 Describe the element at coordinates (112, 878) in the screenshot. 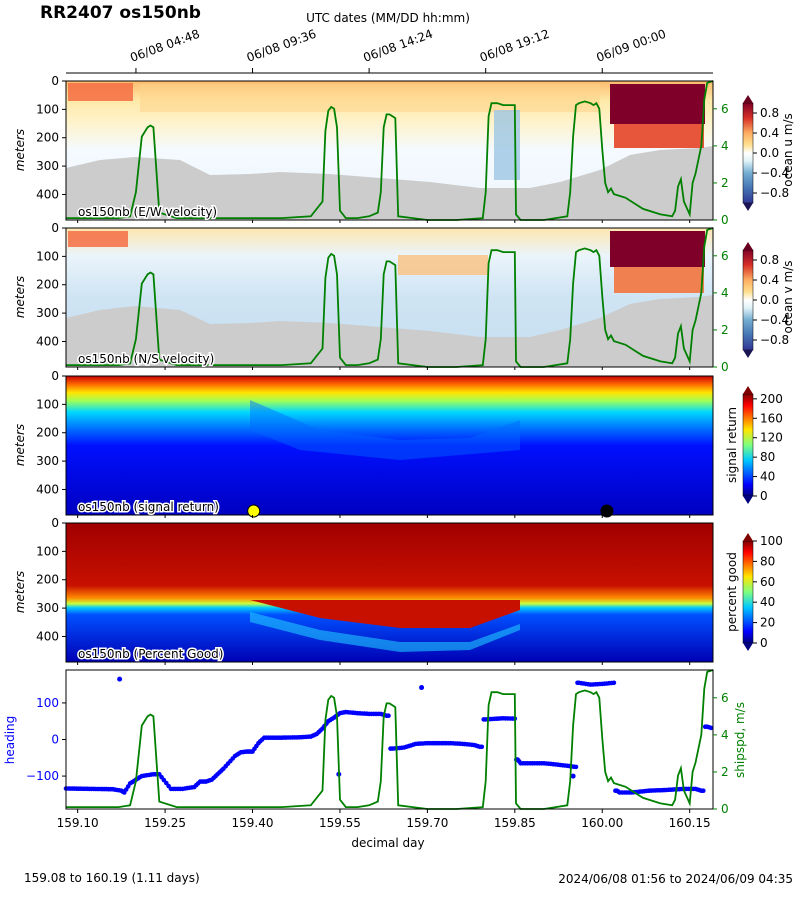

I see `footer-left: 159.08 to 160.19 (1.11 days)` at that location.